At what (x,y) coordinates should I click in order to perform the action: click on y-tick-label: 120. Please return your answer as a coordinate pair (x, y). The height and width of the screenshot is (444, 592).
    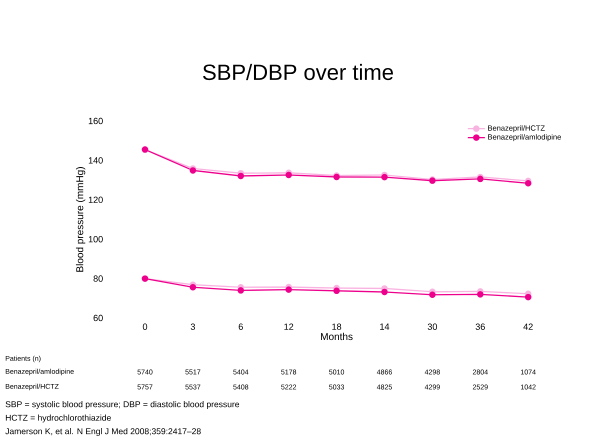
    Looking at the image, I should click on (95, 199).